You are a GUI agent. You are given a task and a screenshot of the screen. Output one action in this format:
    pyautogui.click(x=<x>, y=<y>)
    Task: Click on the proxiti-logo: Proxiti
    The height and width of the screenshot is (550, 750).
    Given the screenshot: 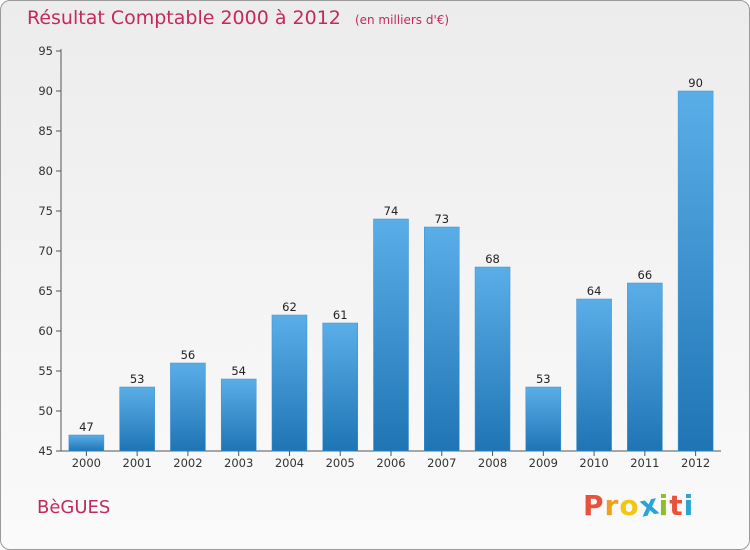 What is the action you would take?
    pyautogui.click(x=639, y=505)
    